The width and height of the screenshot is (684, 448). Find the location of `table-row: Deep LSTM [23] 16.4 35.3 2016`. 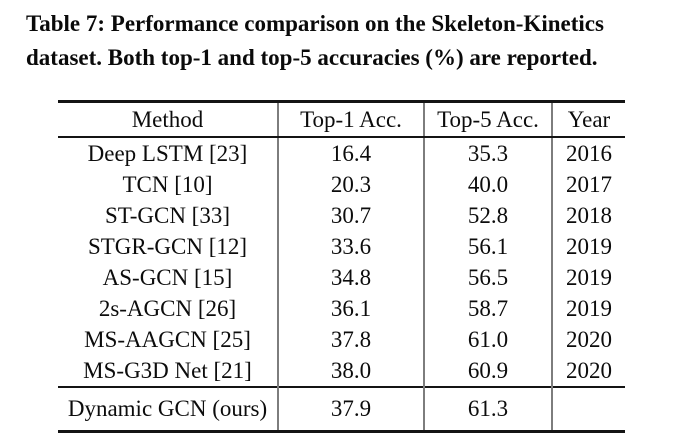

table-row: Deep LSTM [23] 16.4 35.3 2016 is located at coordinates (341, 153).